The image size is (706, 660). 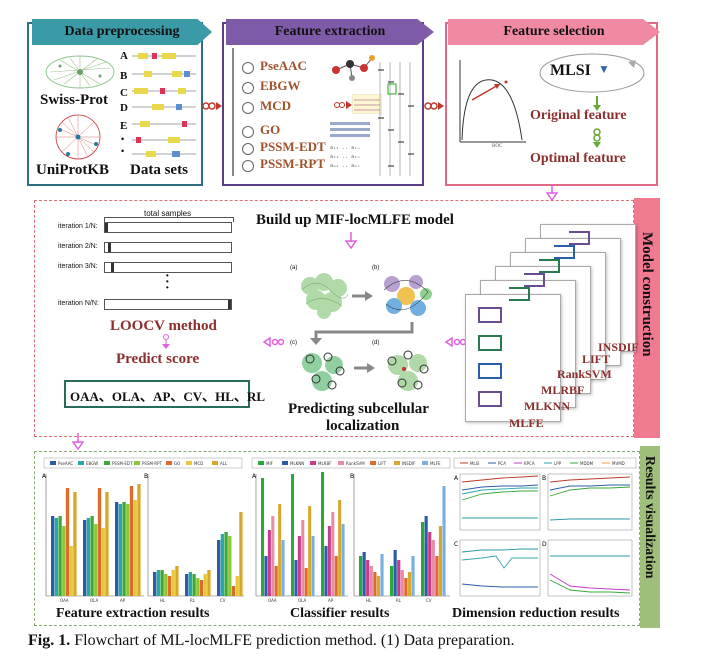 What do you see at coordinates (545, 527) in the screenshot?
I see `dimension-reduction-results-chart: MLSI PCA KPCA LPP MDDM MVMD A B C D` at bounding box center [545, 527].